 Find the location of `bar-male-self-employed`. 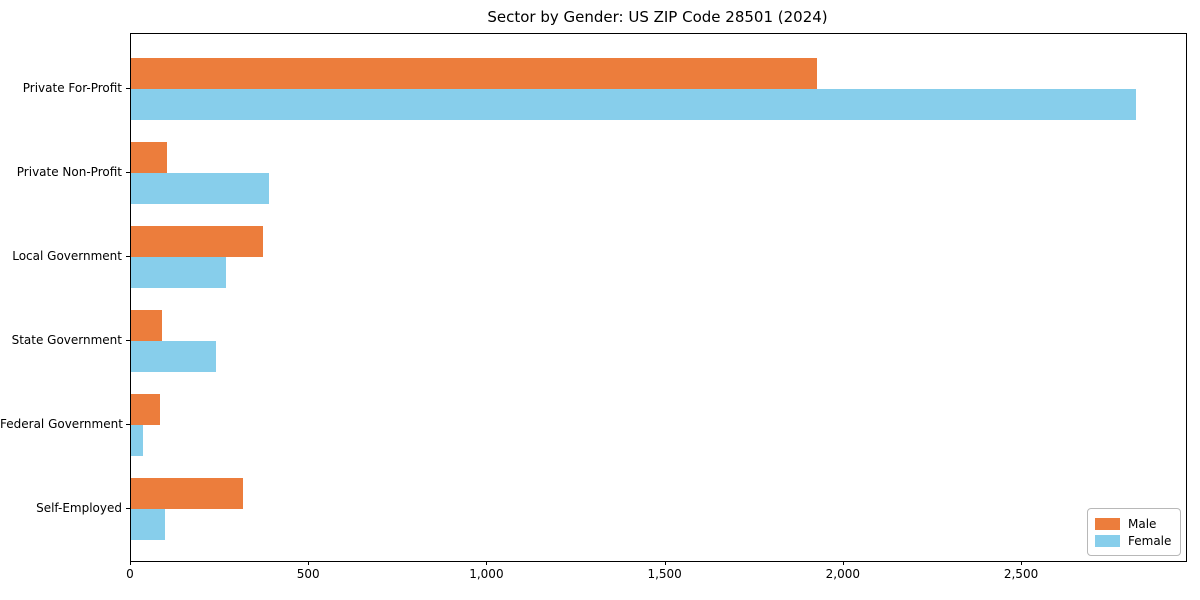

bar-male-self-employed is located at coordinates (187, 493).